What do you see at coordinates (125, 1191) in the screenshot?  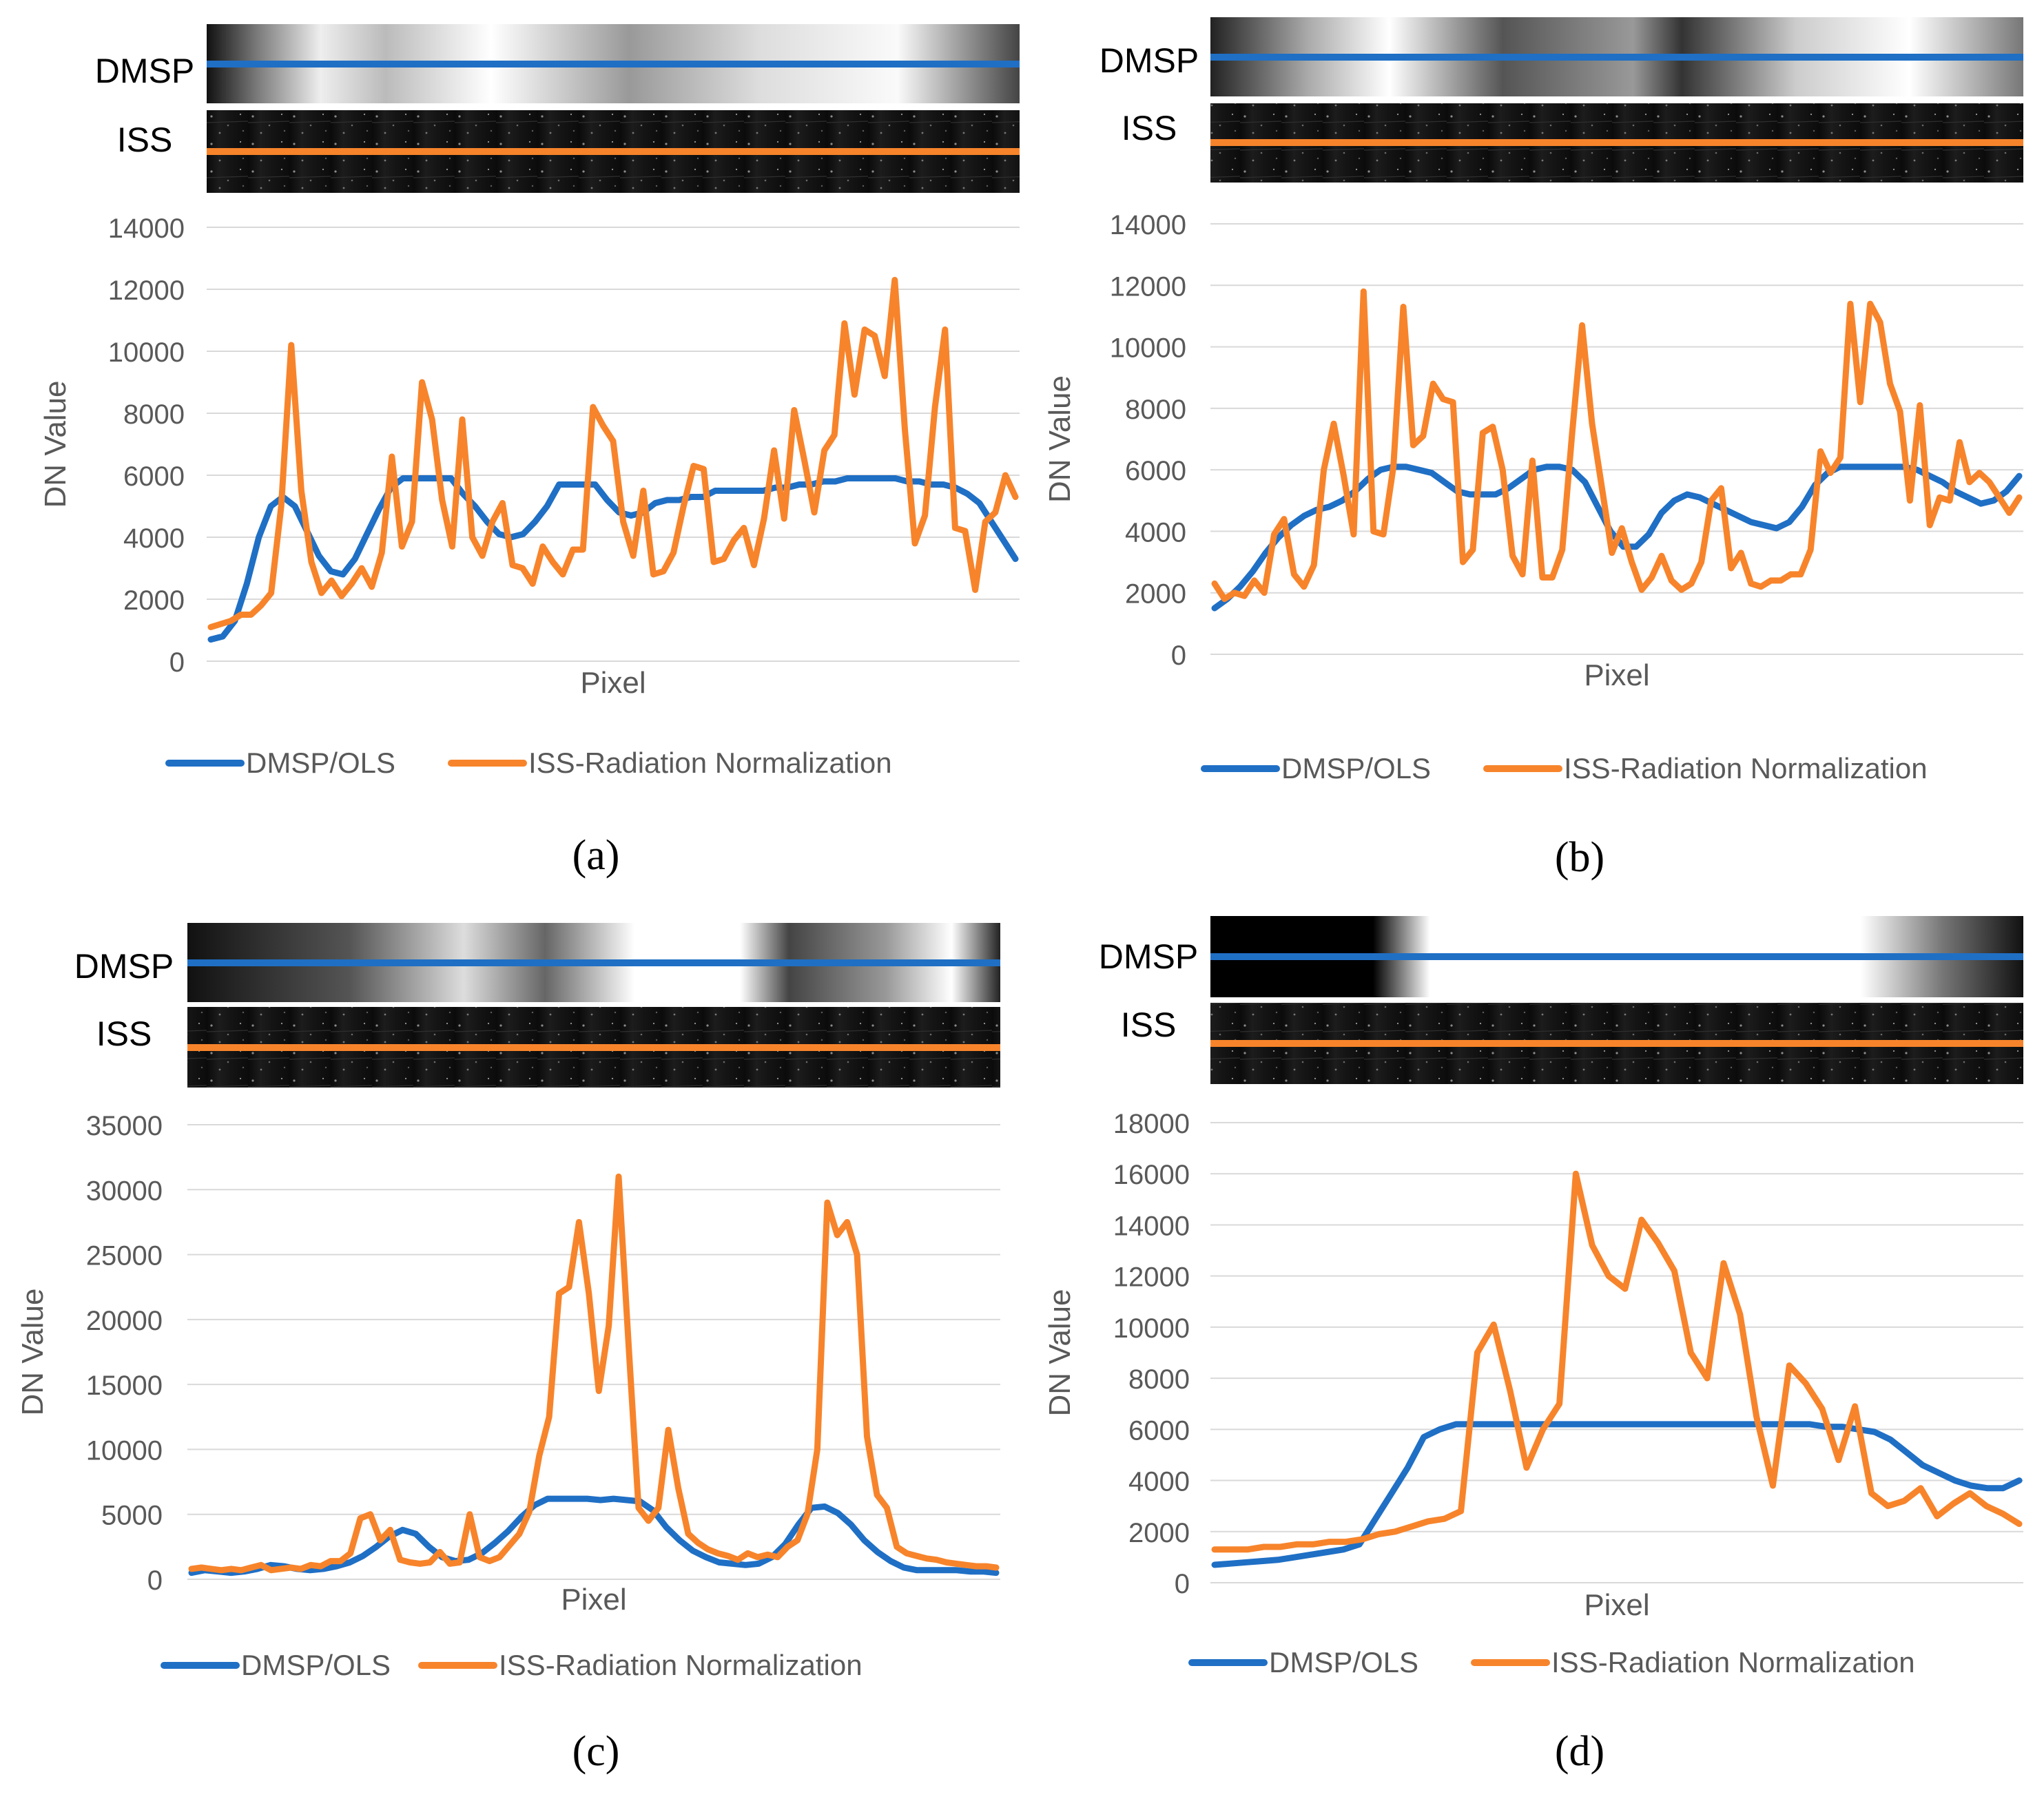 I see `y-tick-label: 30000` at bounding box center [125, 1191].